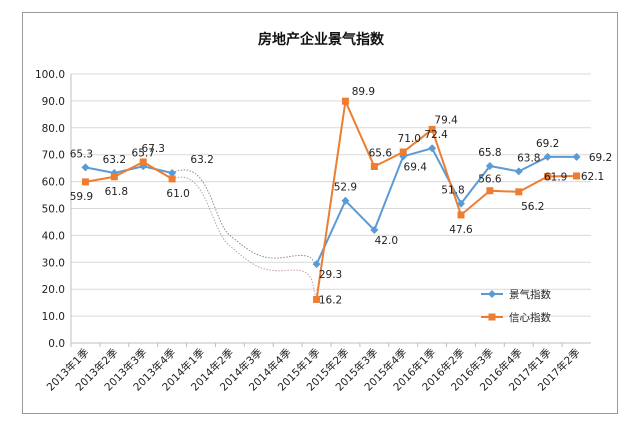 The width and height of the screenshot is (640, 427). What do you see at coordinates (530, 317) in the screenshot?
I see `legend-label: 信心指数` at bounding box center [530, 317].